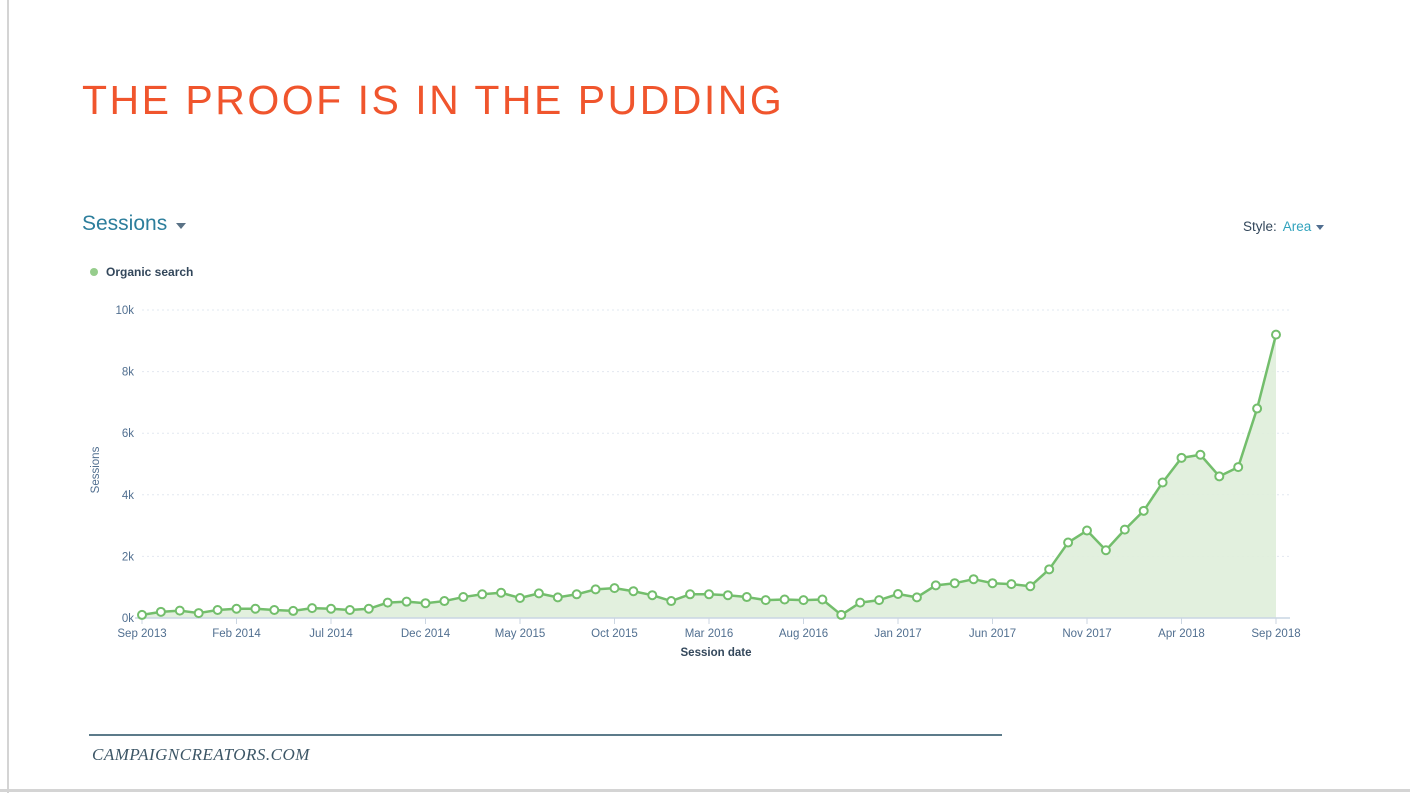 Image resolution: width=1410 pixels, height=793 pixels. What do you see at coordinates (709, 634) in the screenshot?
I see `x-tick-label: Mar 2016` at bounding box center [709, 634].